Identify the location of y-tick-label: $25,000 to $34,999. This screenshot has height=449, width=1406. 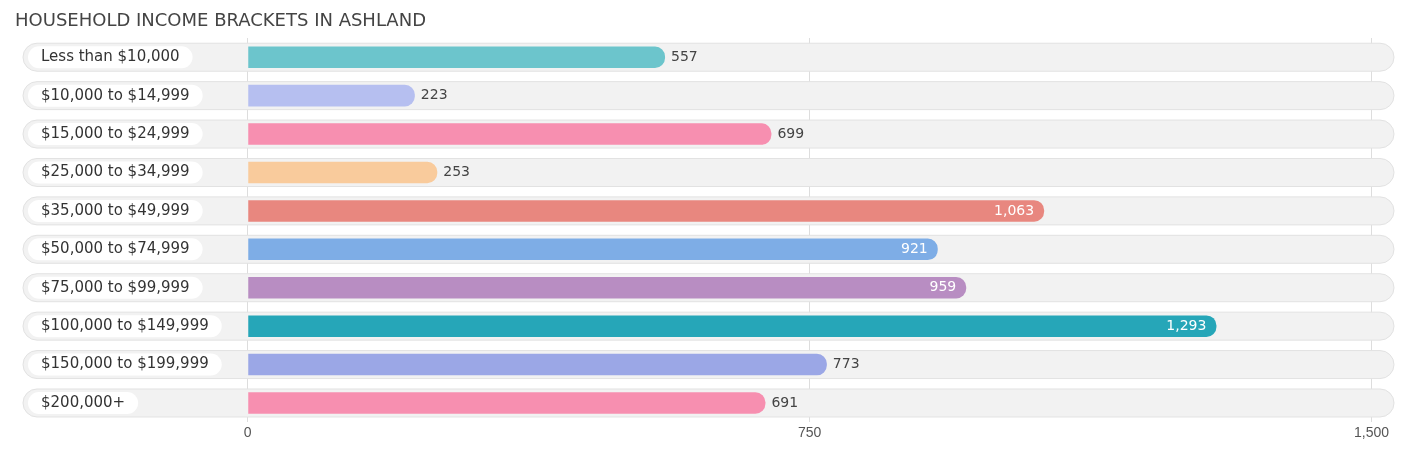
(115, 171).